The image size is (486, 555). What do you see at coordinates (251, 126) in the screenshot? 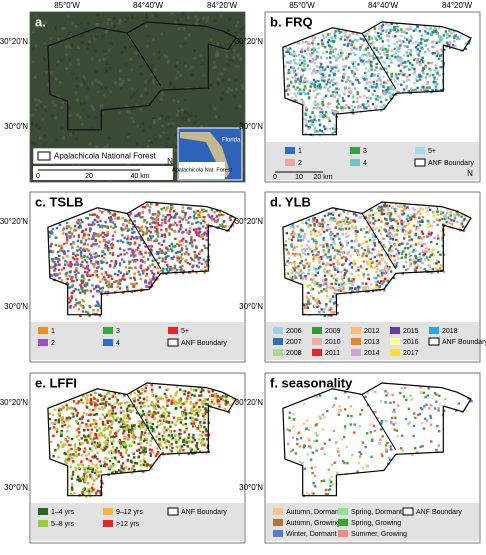
I see `lat-label: 30°0'N` at bounding box center [251, 126].